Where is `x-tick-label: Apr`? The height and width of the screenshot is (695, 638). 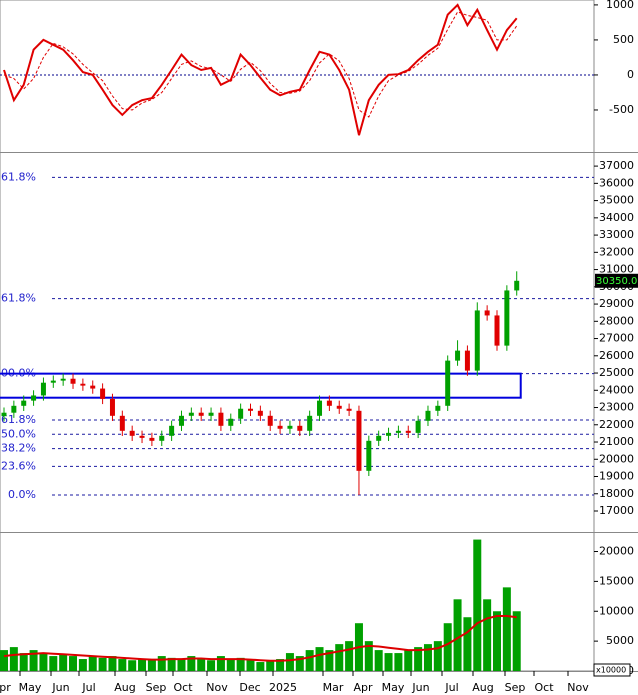 x-tick-label: Apr is located at coordinates (363, 687).